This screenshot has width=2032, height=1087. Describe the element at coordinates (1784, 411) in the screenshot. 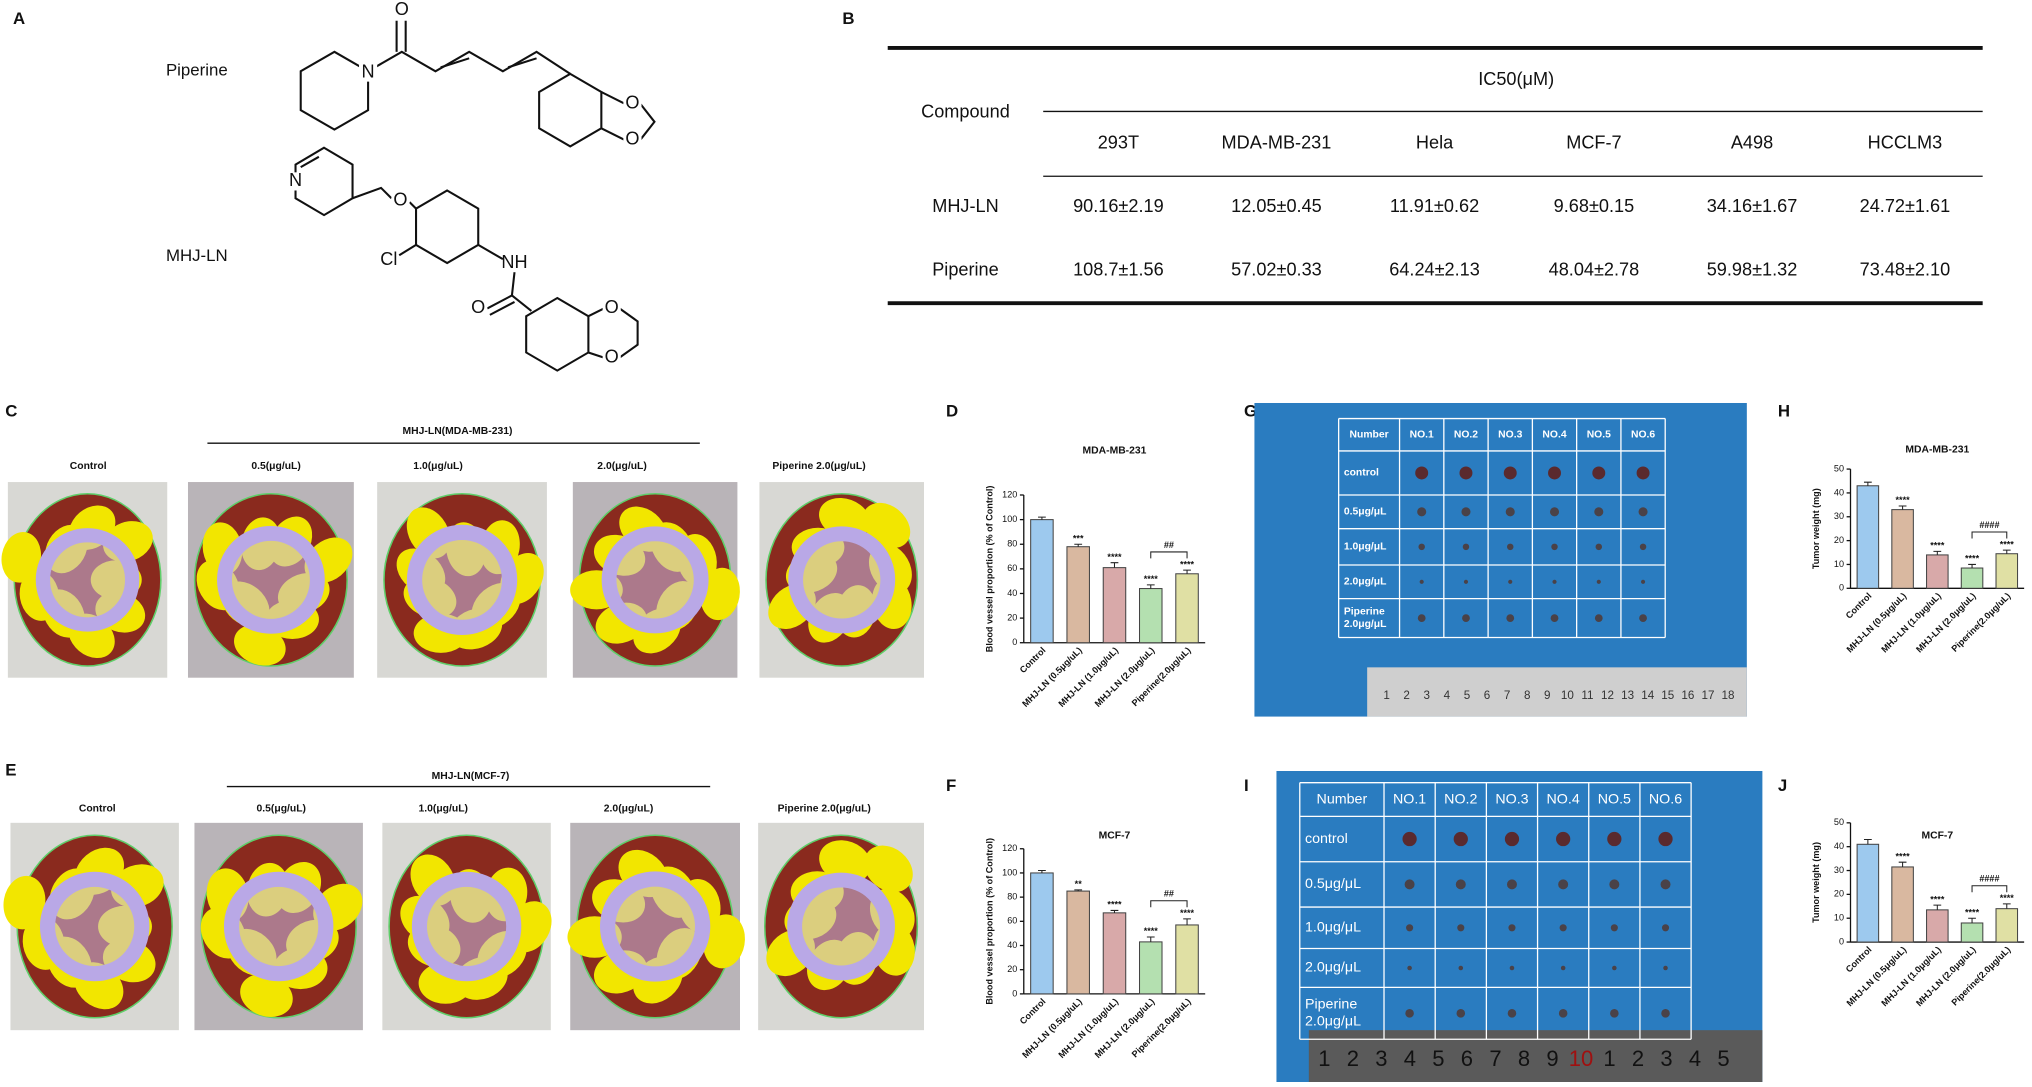

I see `panel-label: H` at that location.